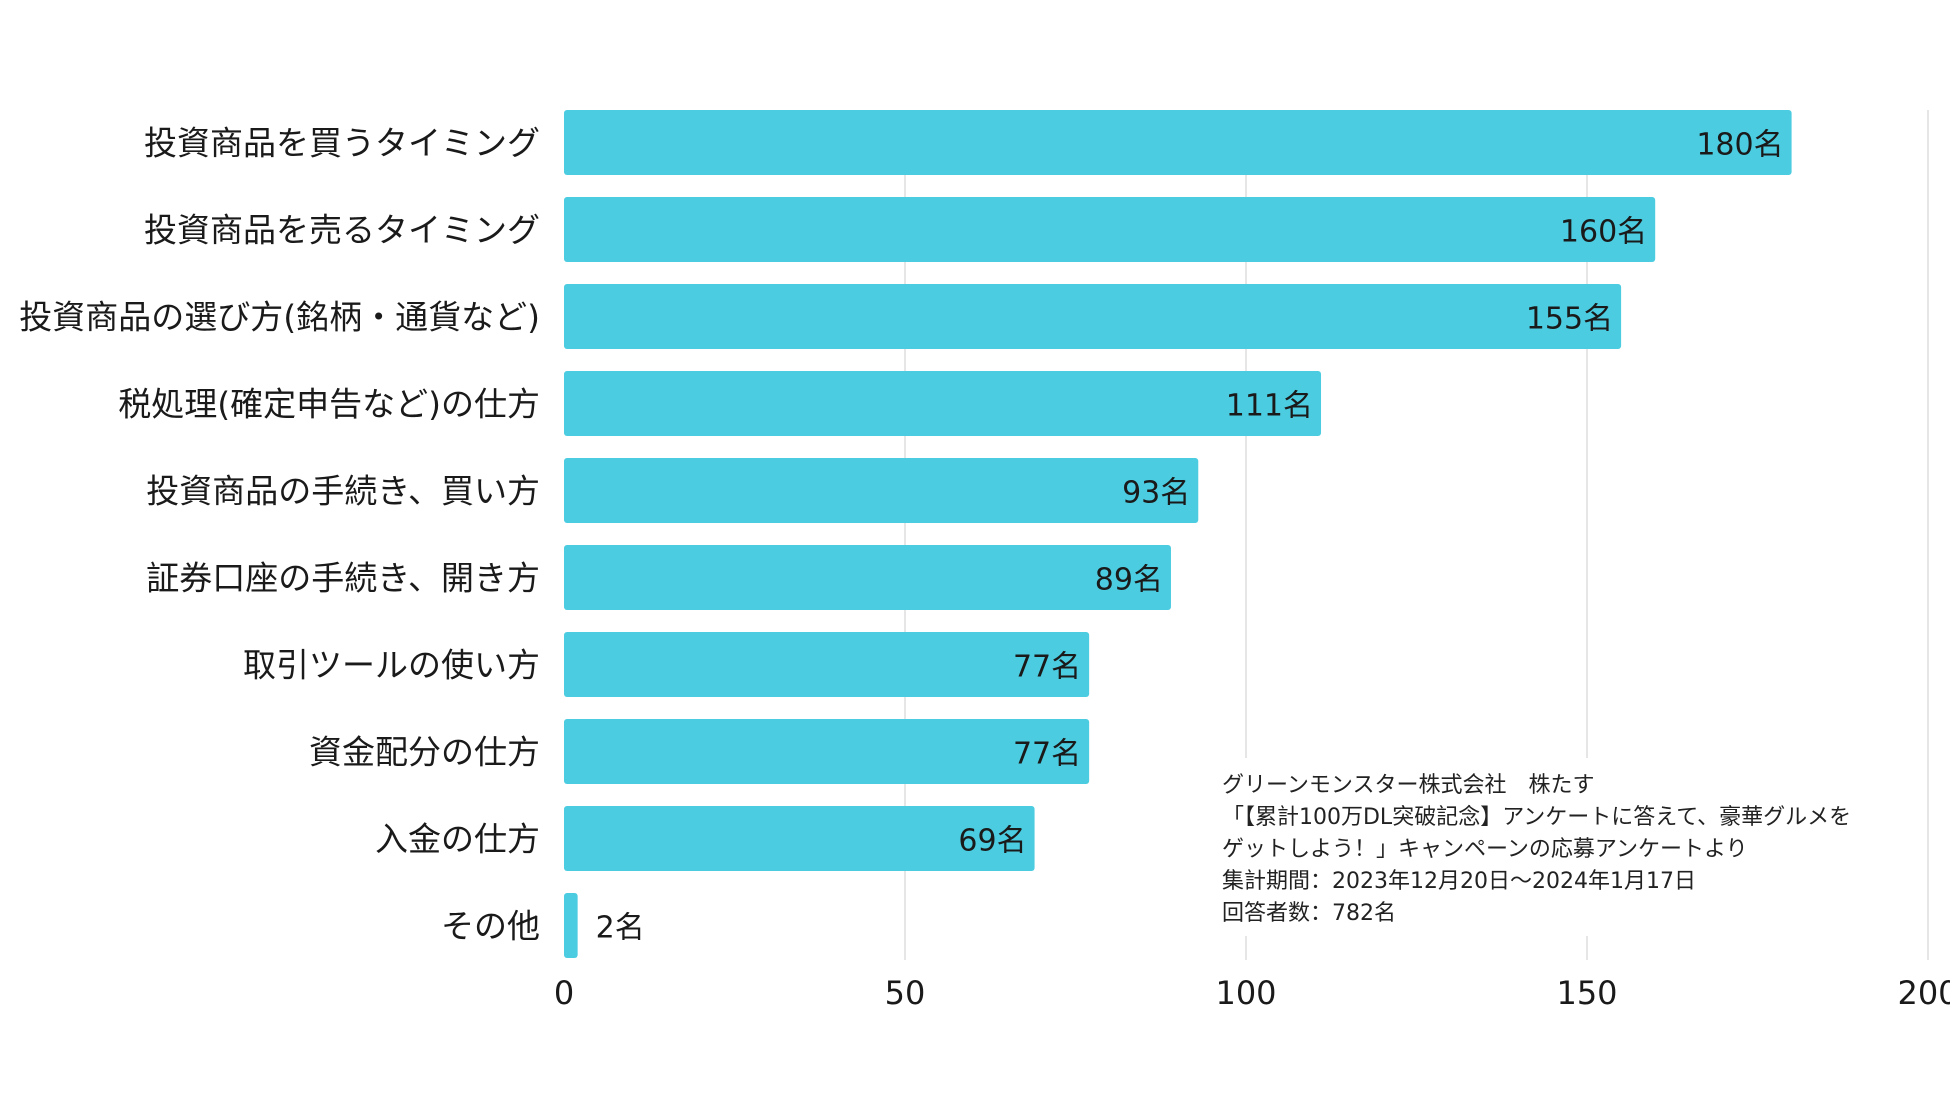  What do you see at coordinates (1129, 580) in the screenshot?
I see `data-label: 89名` at bounding box center [1129, 580].